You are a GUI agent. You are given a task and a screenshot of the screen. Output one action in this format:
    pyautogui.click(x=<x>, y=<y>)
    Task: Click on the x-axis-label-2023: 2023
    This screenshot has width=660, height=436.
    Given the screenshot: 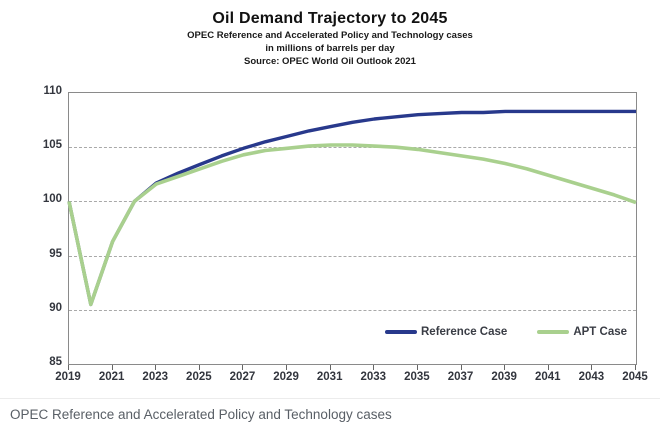 What is the action you would take?
    pyautogui.click(x=155, y=377)
    